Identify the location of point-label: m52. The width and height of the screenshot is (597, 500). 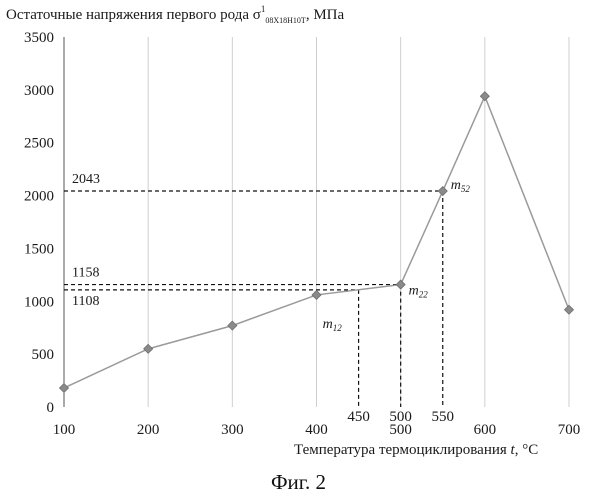
(461, 186).